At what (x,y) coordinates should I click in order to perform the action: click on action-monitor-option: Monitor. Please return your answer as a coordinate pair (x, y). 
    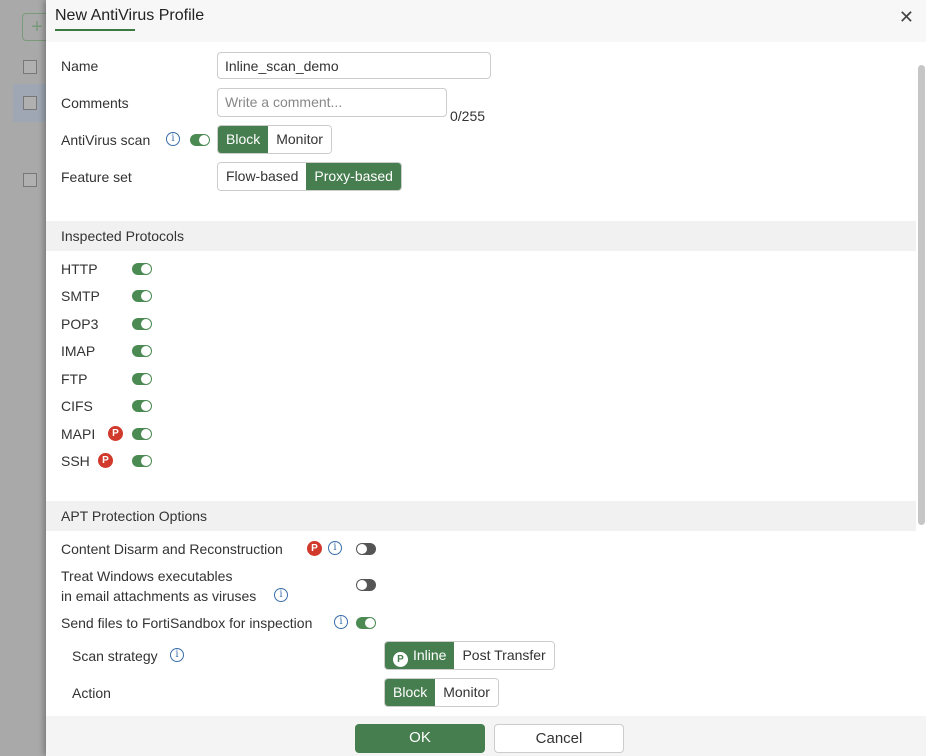
    Looking at the image, I should click on (466, 692).